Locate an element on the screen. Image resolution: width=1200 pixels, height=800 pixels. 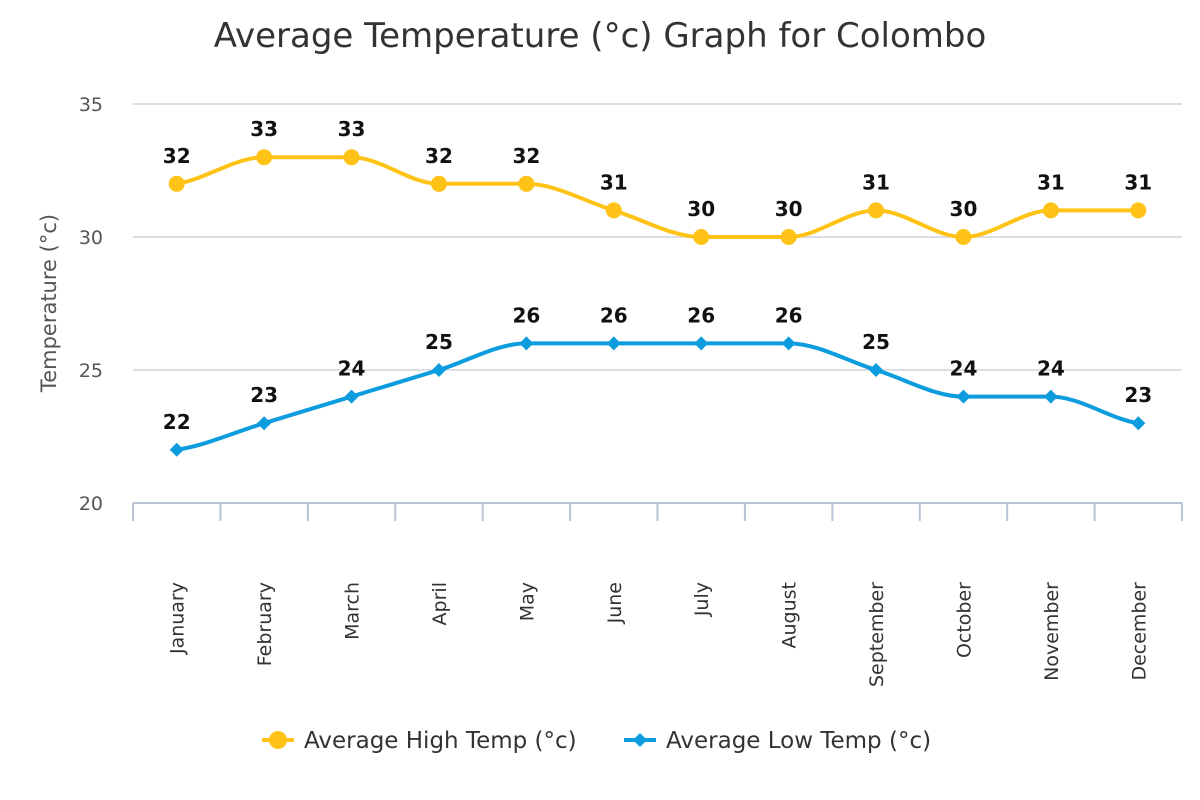
y-tick-label: 25 is located at coordinates (91, 371).